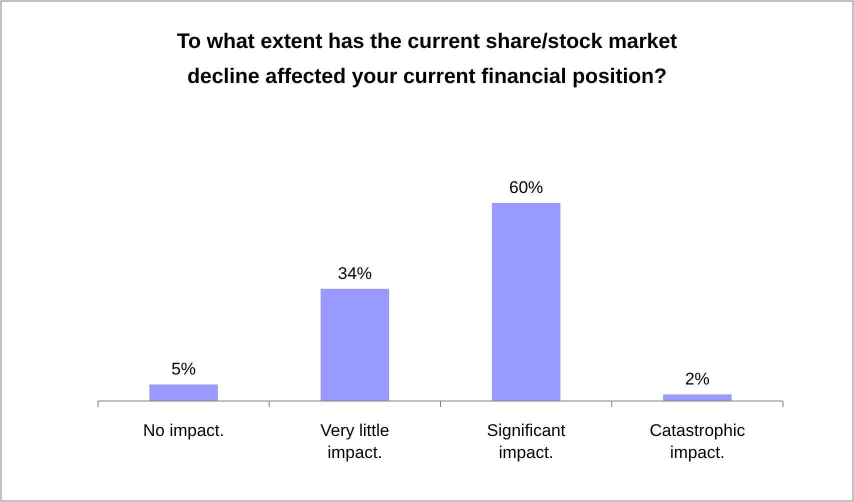  What do you see at coordinates (526, 441) in the screenshot?
I see `x-tick-label: Significant impact.` at bounding box center [526, 441].